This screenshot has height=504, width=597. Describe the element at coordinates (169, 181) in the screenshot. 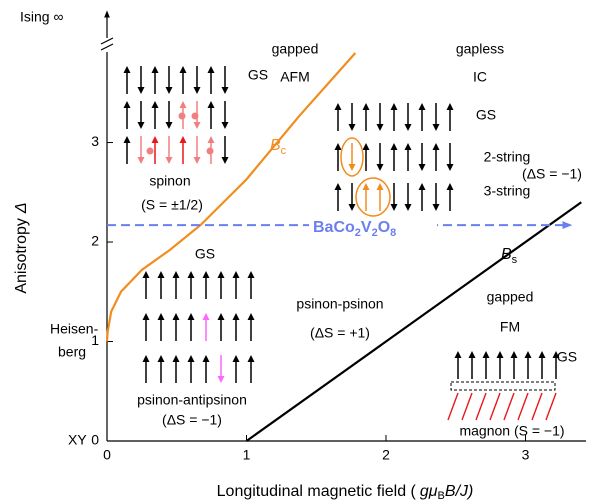

I see `annotation: spinon` at that location.